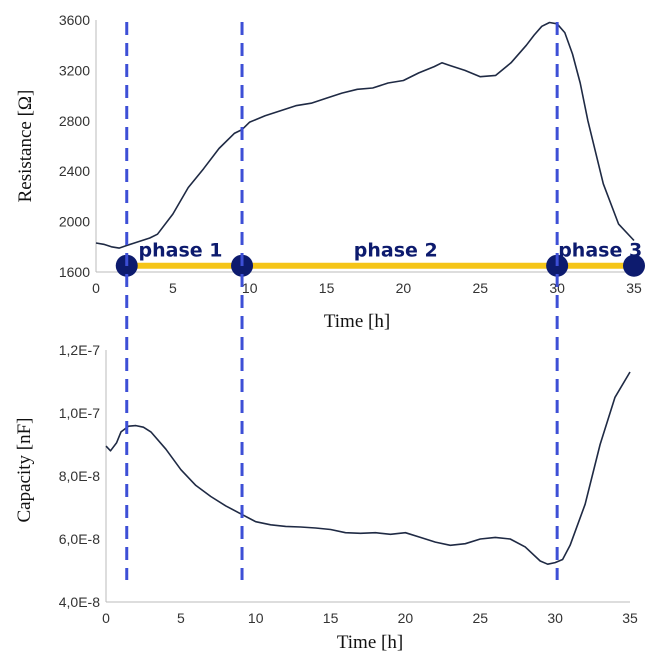  What do you see at coordinates (181, 618) in the screenshot?
I see `capacity-x-tick-label: 5` at bounding box center [181, 618].